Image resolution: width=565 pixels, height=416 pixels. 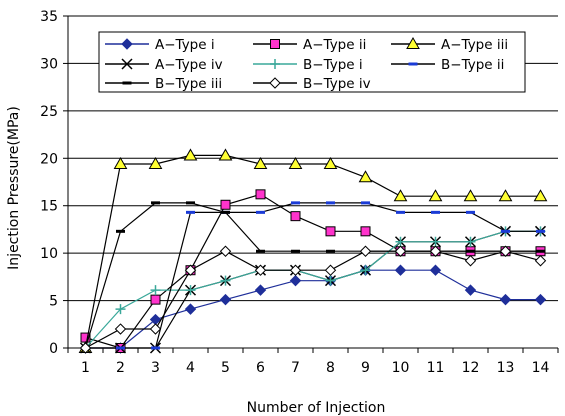 I want to click on y-tick-label: 30, so click(x=49, y=64).